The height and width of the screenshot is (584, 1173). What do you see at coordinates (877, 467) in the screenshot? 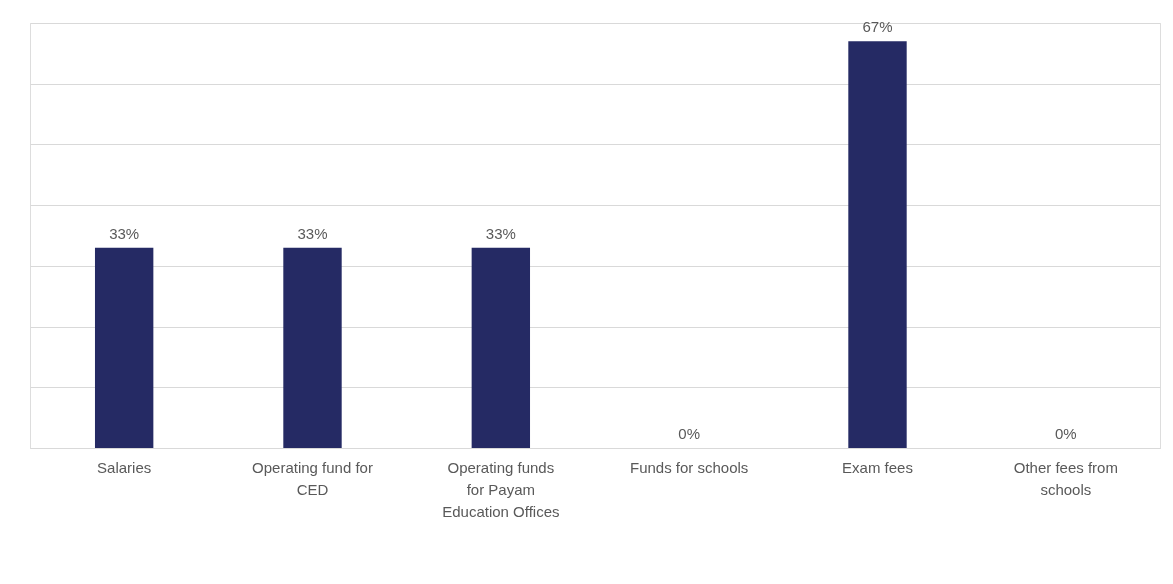
I see `x-tick-label: Exam fees` at bounding box center [877, 467].